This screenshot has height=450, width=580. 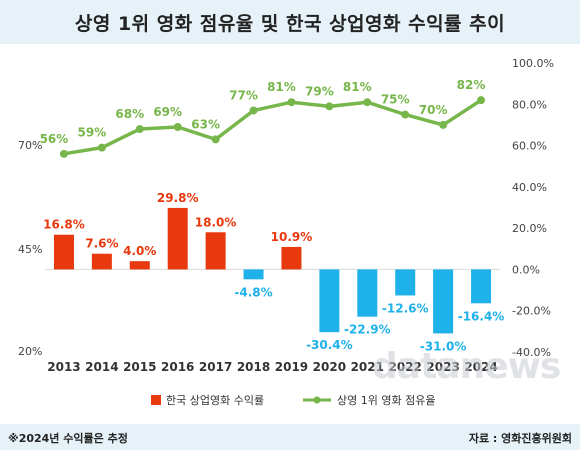 I want to click on x-tick-label: 2018, so click(x=253, y=367).